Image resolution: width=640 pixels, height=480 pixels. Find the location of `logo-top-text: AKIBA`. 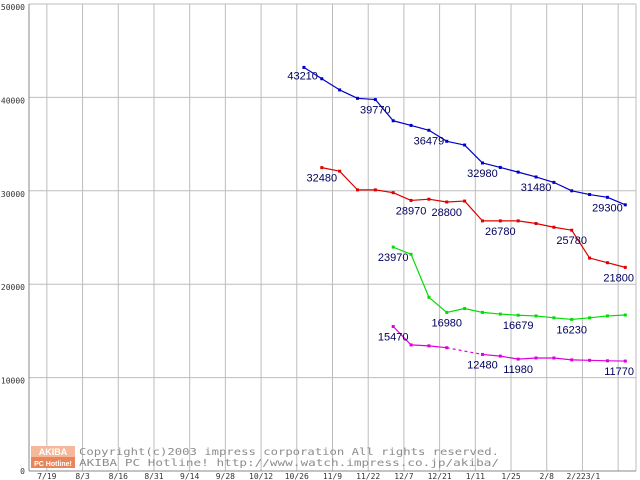

logo-top-text: AKIBA is located at coordinates (53, 452).